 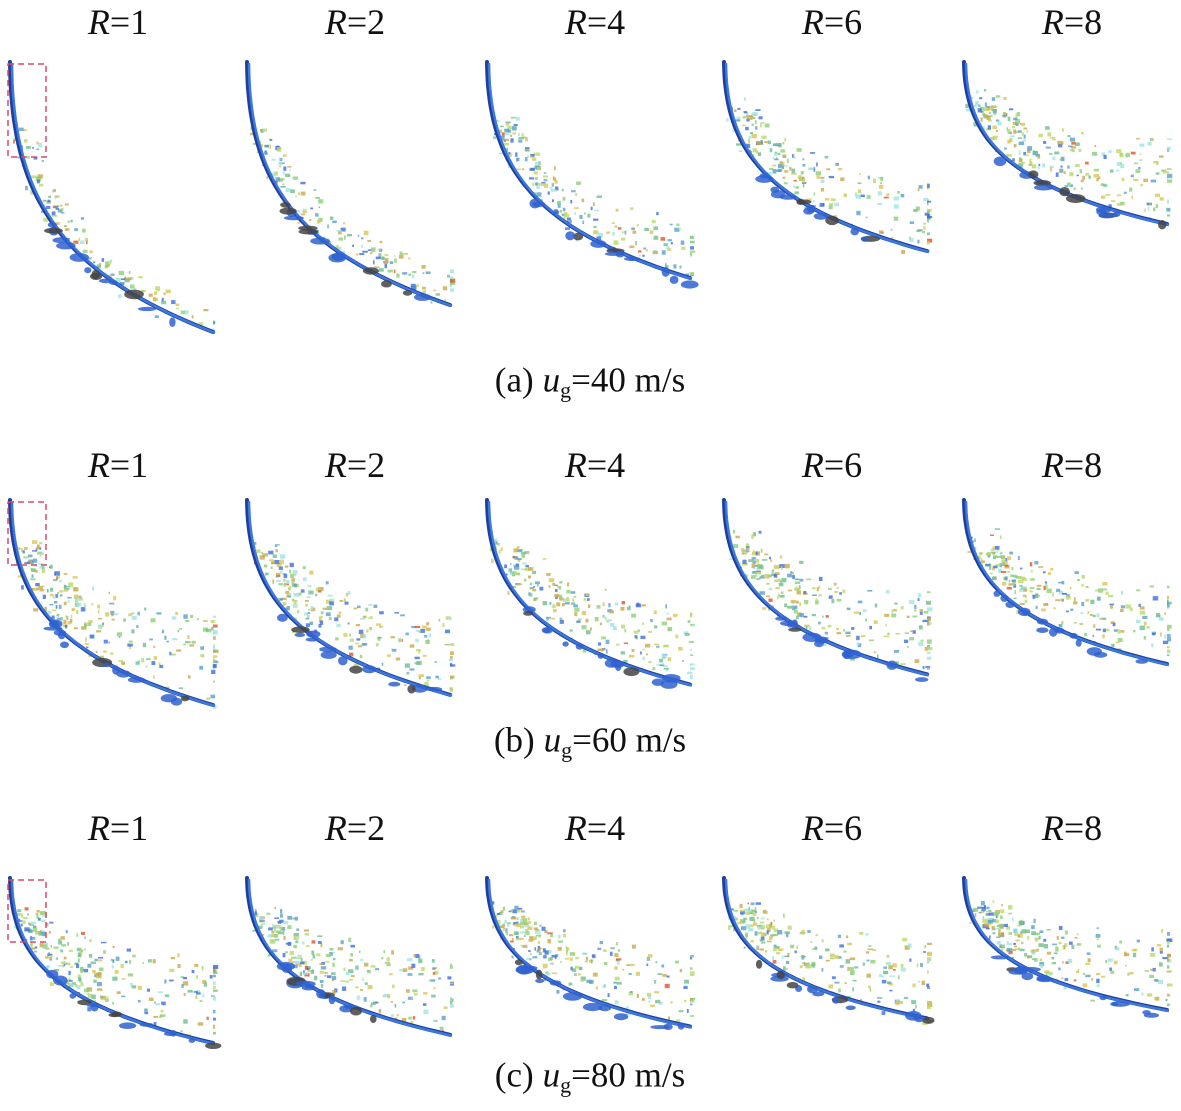 I want to click on caption-variable: u, so click(x=551, y=1075).